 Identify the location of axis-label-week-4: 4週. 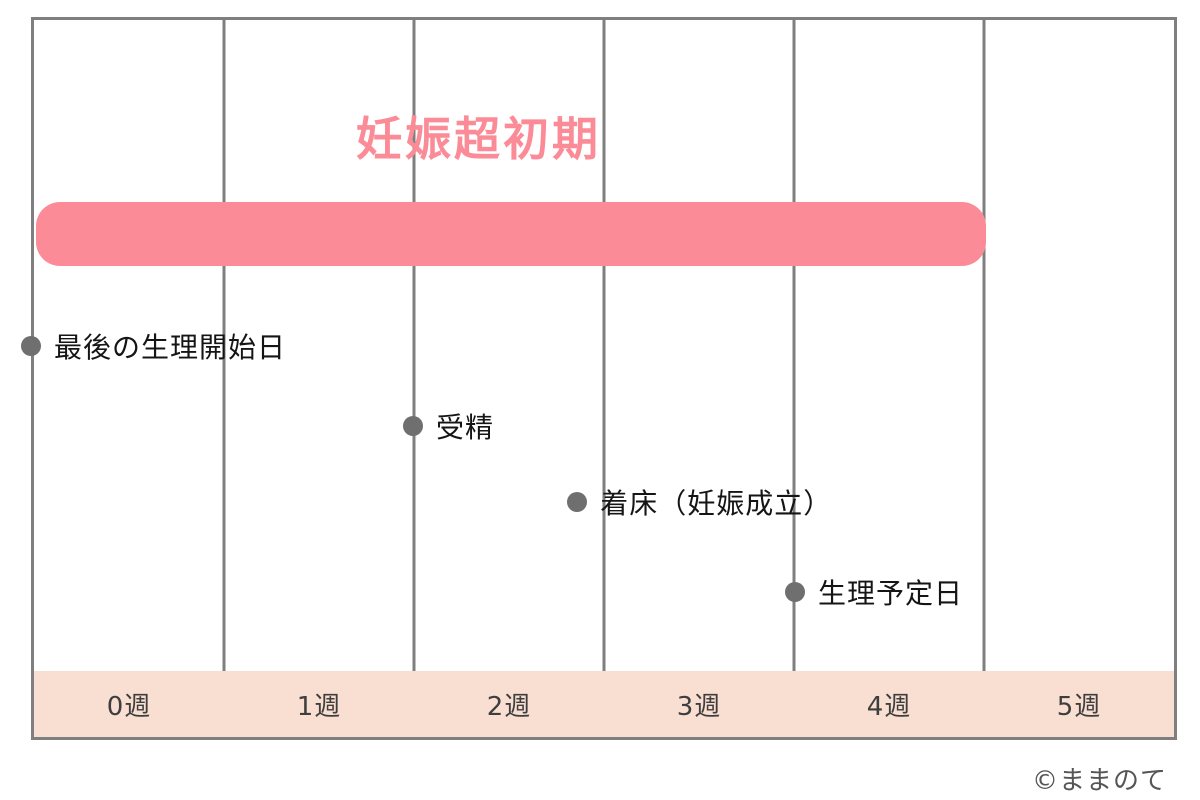
(889, 706).